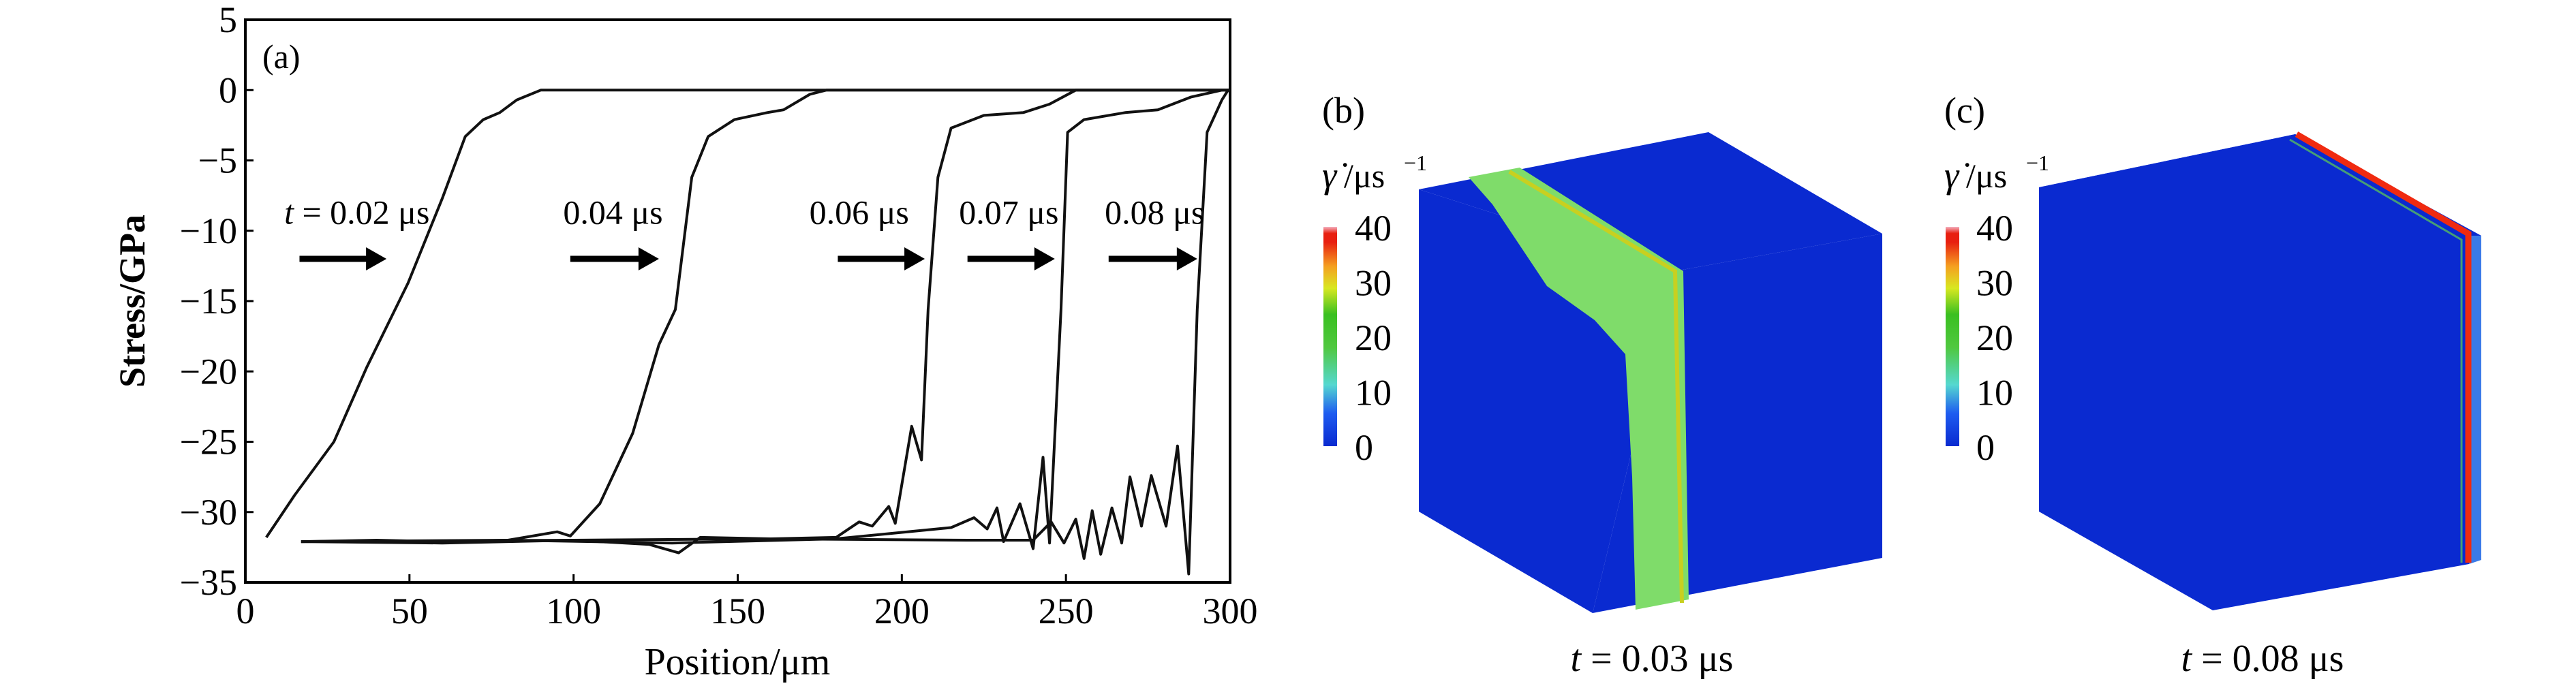 This screenshot has width=2576, height=688. I want to click on caption-text-c: t = 0.08 μs, so click(2262, 659).